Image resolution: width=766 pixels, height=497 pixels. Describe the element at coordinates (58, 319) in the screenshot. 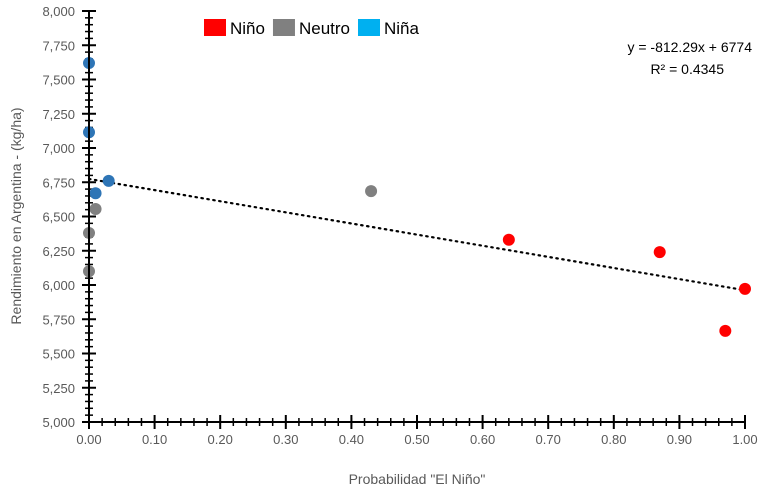

I see `y-tick-label: 5,750` at that location.